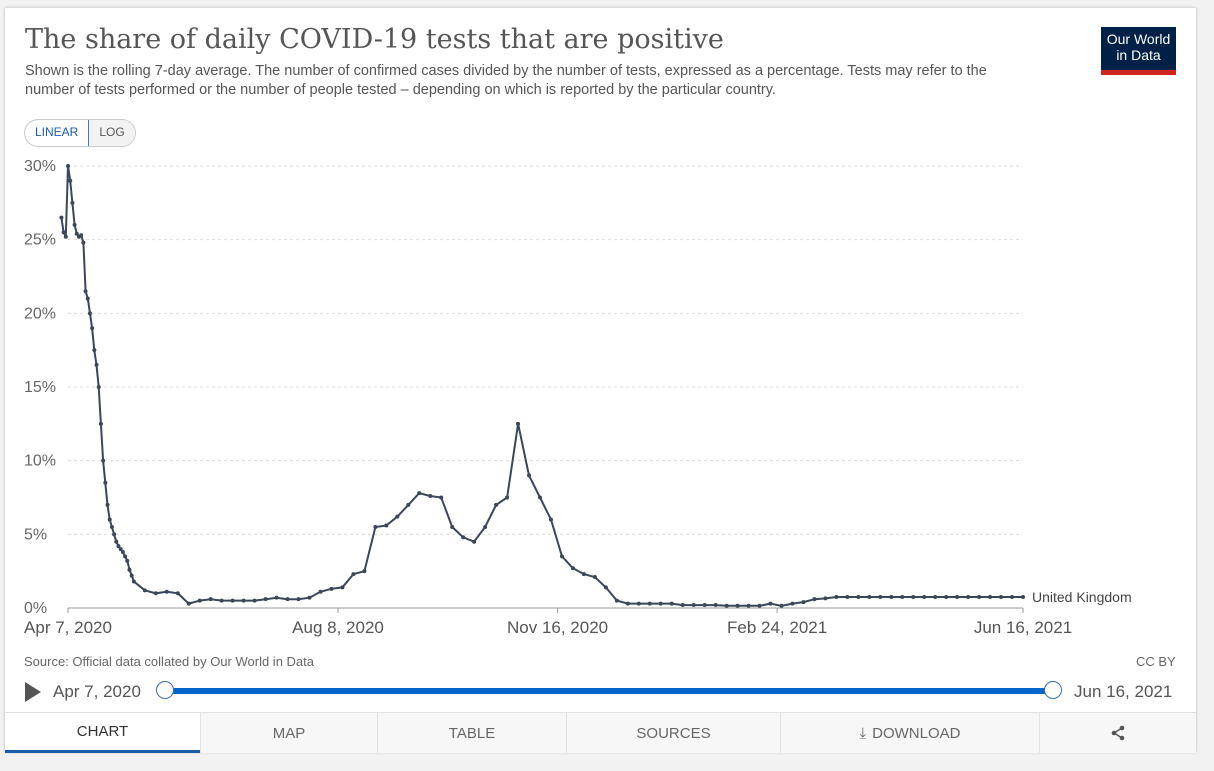 This screenshot has height=771, width=1214. I want to click on tab-download: ⤓ DOWNLOAD, so click(909, 733).